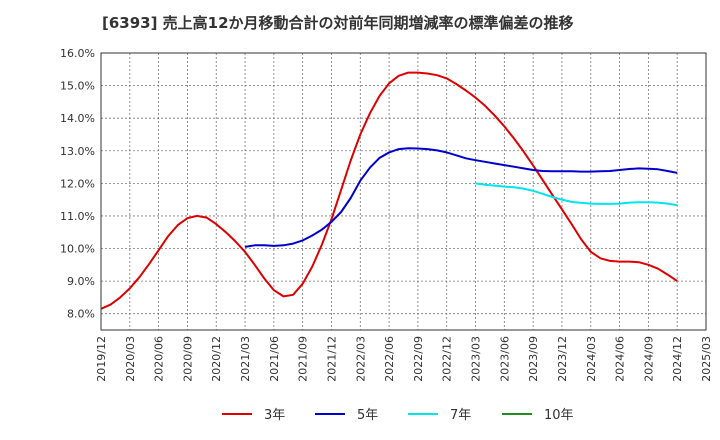  Describe the element at coordinates (77, 118) in the screenshot. I see `y-tick-label: 14.0%` at that location.